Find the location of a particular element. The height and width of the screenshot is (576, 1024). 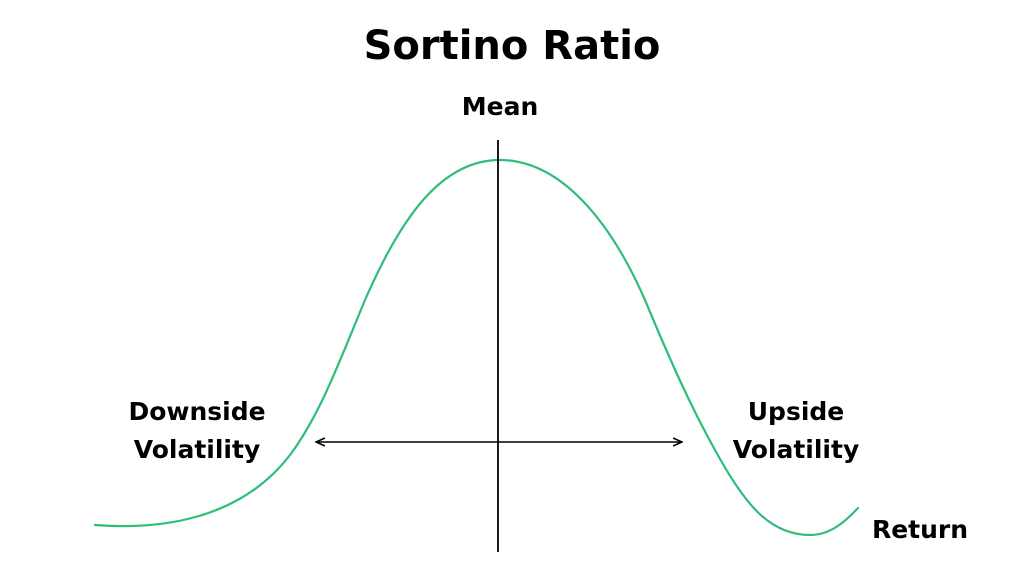

page-title: Sortino Ratio is located at coordinates (512, 46).